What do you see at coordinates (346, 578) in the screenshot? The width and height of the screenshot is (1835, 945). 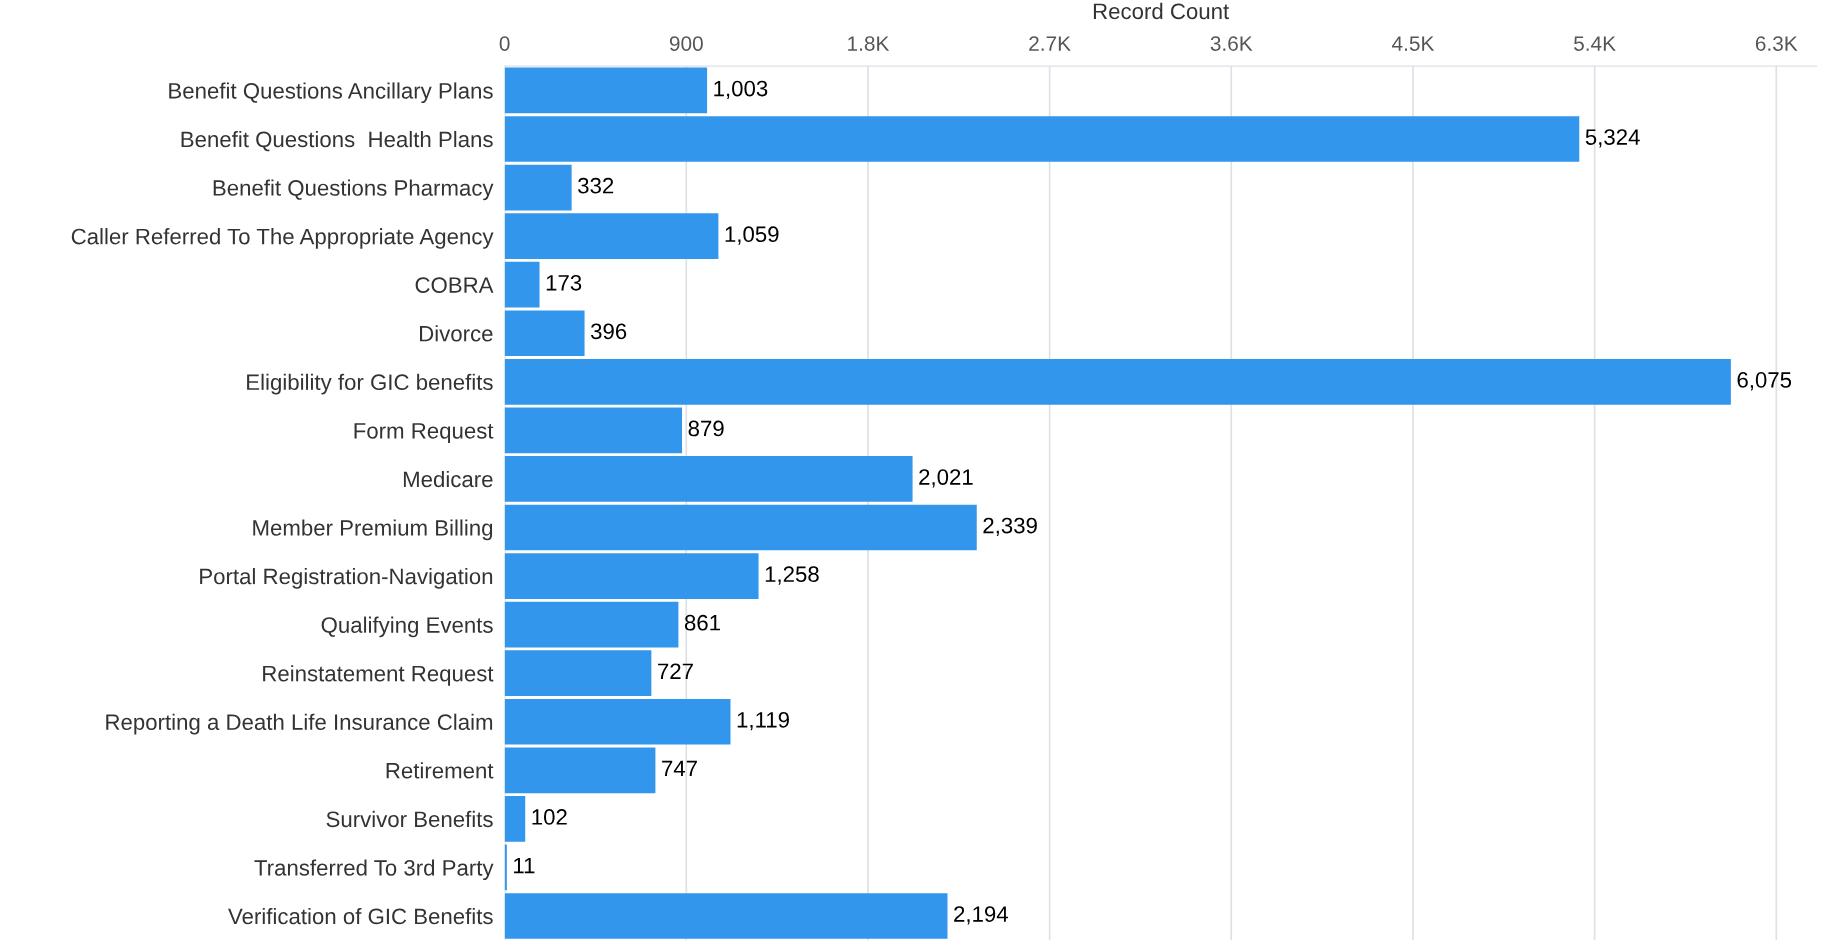 I see `y-tick-label: Portal Registration-Navigation` at bounding box center [346, 578].